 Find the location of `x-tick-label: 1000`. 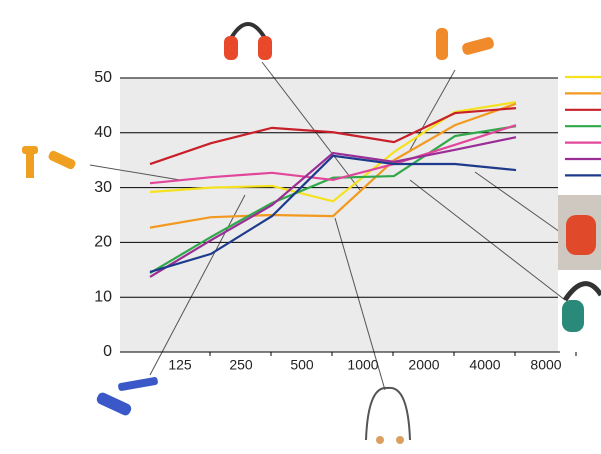

x-tick-label: 1000 is located at coordinates (362, 365).